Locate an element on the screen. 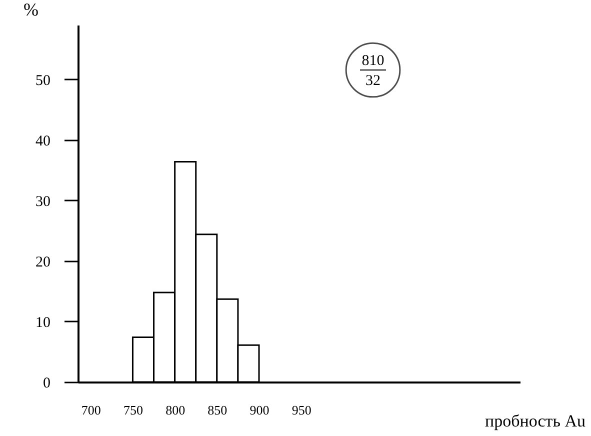 This screenshot has height=436, width=591. x-tick-label: 700 is located at coordinates (91, 410).